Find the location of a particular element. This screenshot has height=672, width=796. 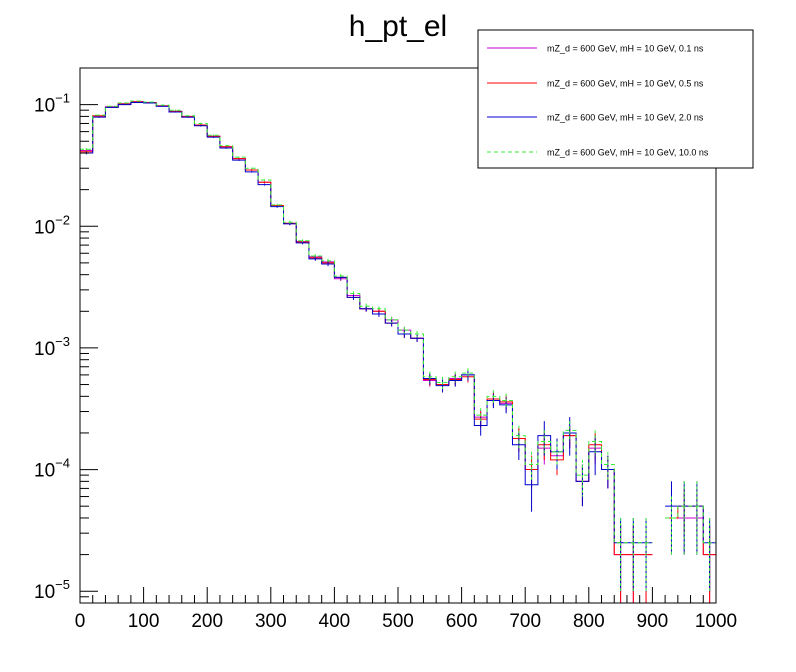

y-tick-label: 10⁻² is located at coordinates (52, 225).